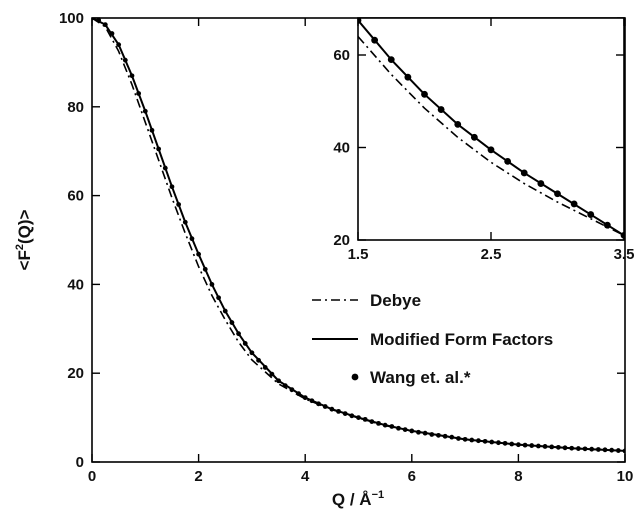 The image size is (637, 512). Describe the element at coordinates (341, 55) in the screenshot. I see `inset-y-tick-label: 60` at that location.